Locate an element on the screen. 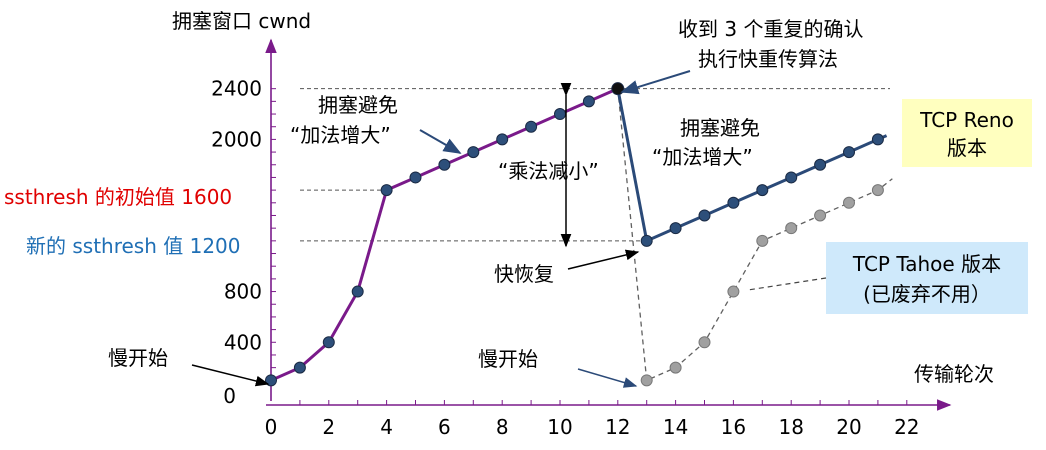 Image resolution: width=1046 pixels, height=450 pixels. triple-ack-label-line2: 执行快重传算法 is located at coordinates (768, 59).